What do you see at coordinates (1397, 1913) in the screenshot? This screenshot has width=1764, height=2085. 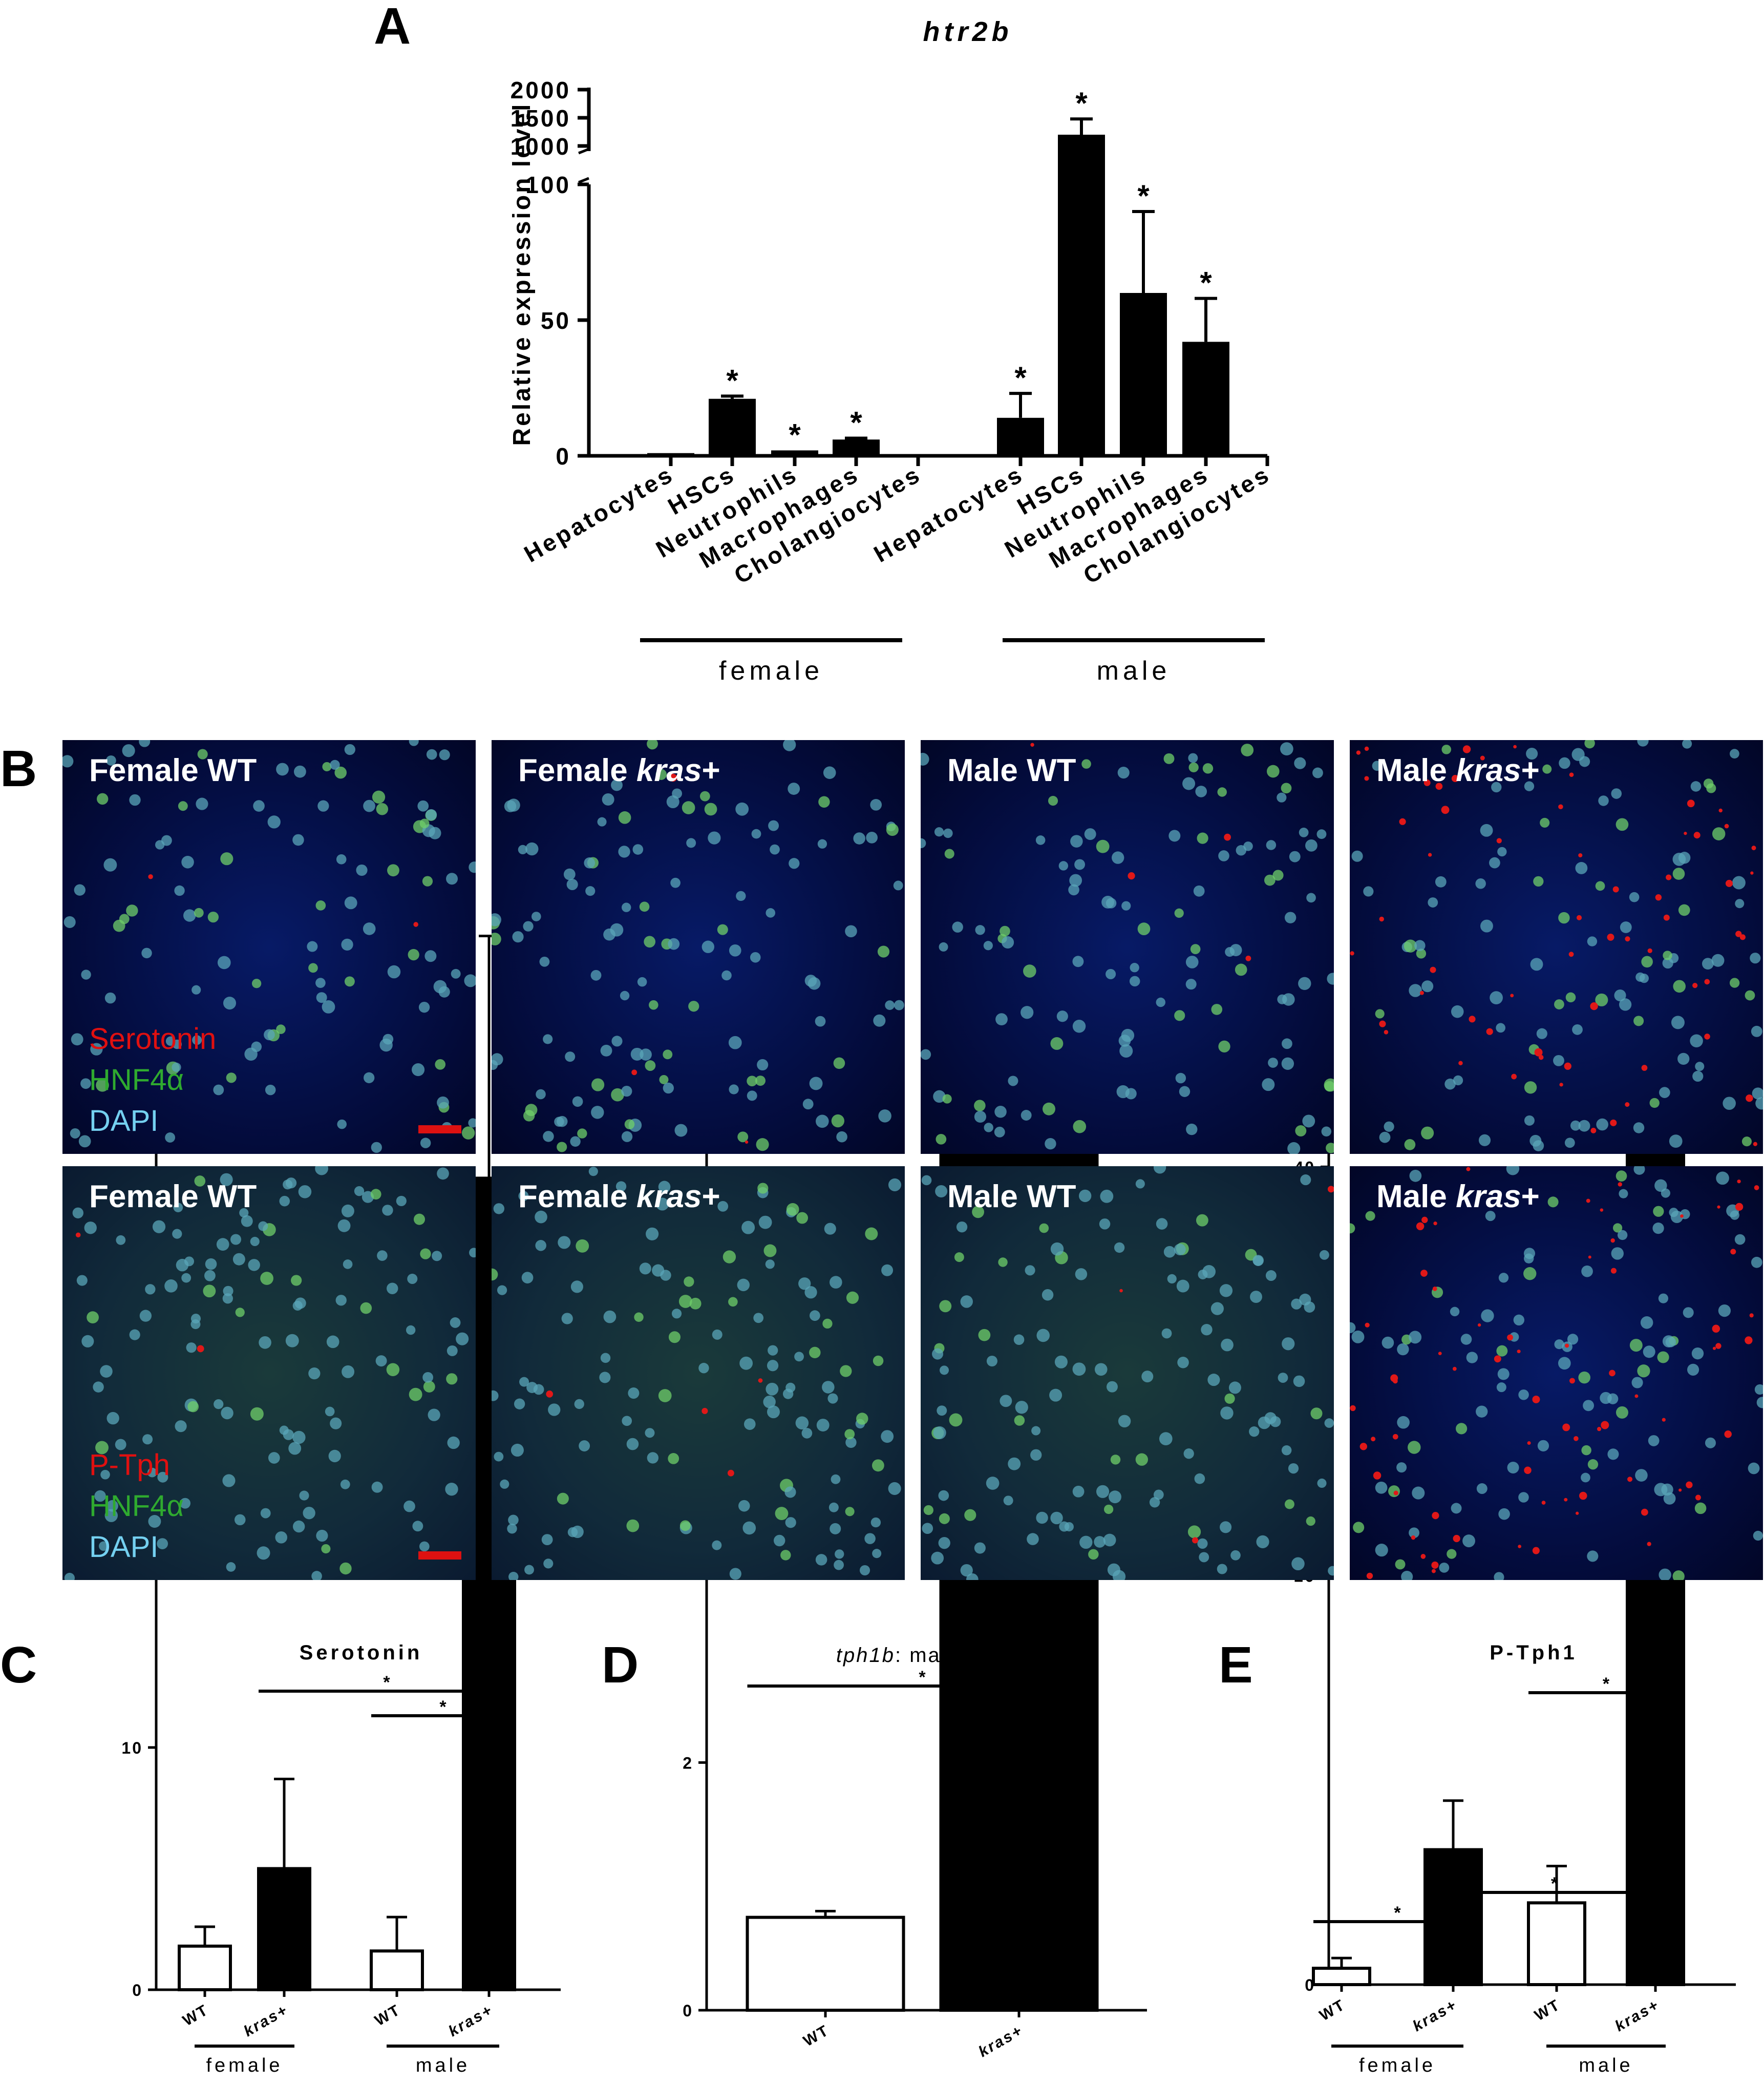 I see `comparison-star: *` at bounding box center [1397, 1913].